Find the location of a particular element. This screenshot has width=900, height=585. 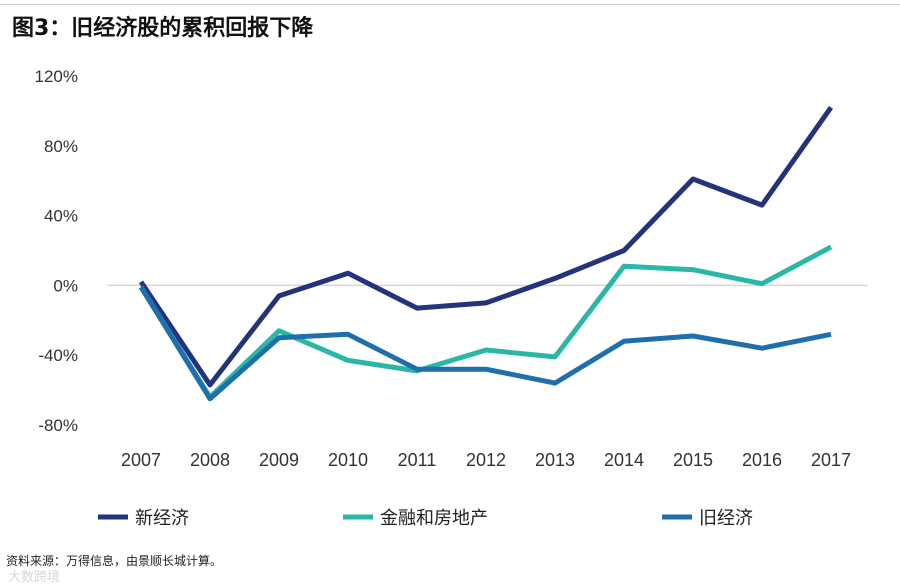

y-axis-ticks: 120% 80% 40% 0% -40% -80% is located at coordinates (56, 251).